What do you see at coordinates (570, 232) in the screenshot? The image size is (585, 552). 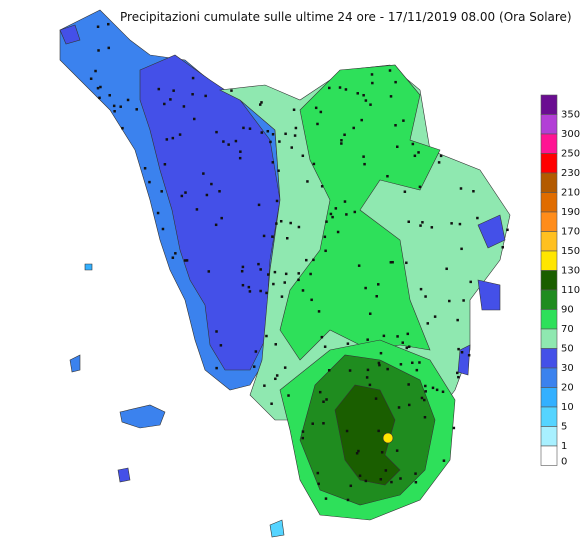 I see `legend-label: 170` at bounding box center [570, 232].